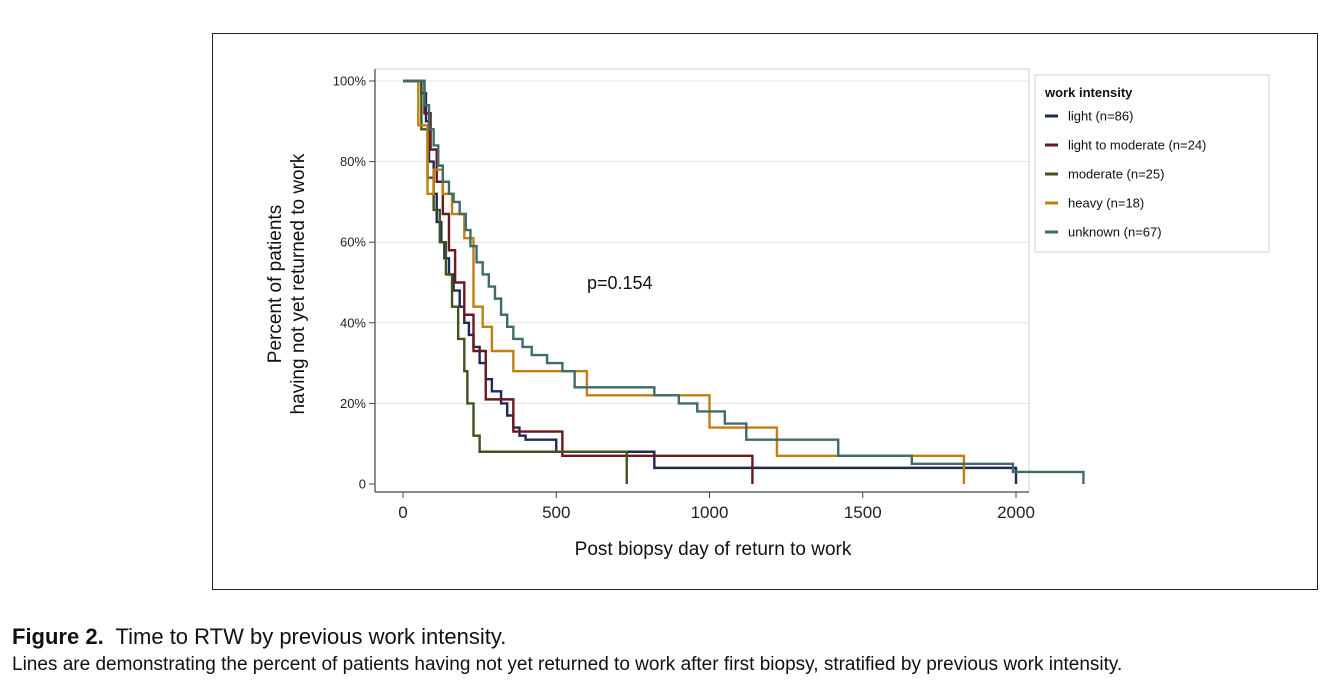 This screenshot has width=1343, height=698. I want to click on y-tick-label: 0, so click(362, 484).